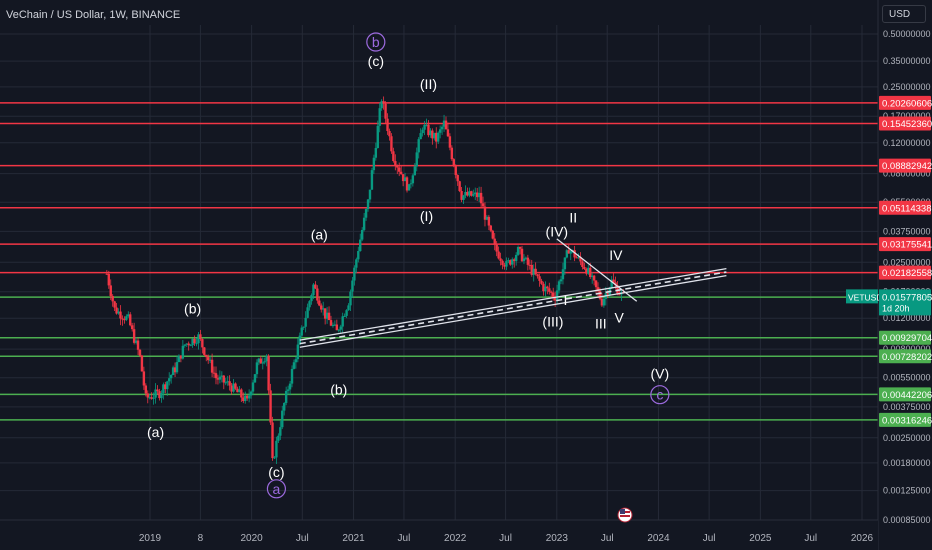 Image resolution: width=932 pixels, height=550 pixels. I want to click on currency-button: USD, so click(904, 14).